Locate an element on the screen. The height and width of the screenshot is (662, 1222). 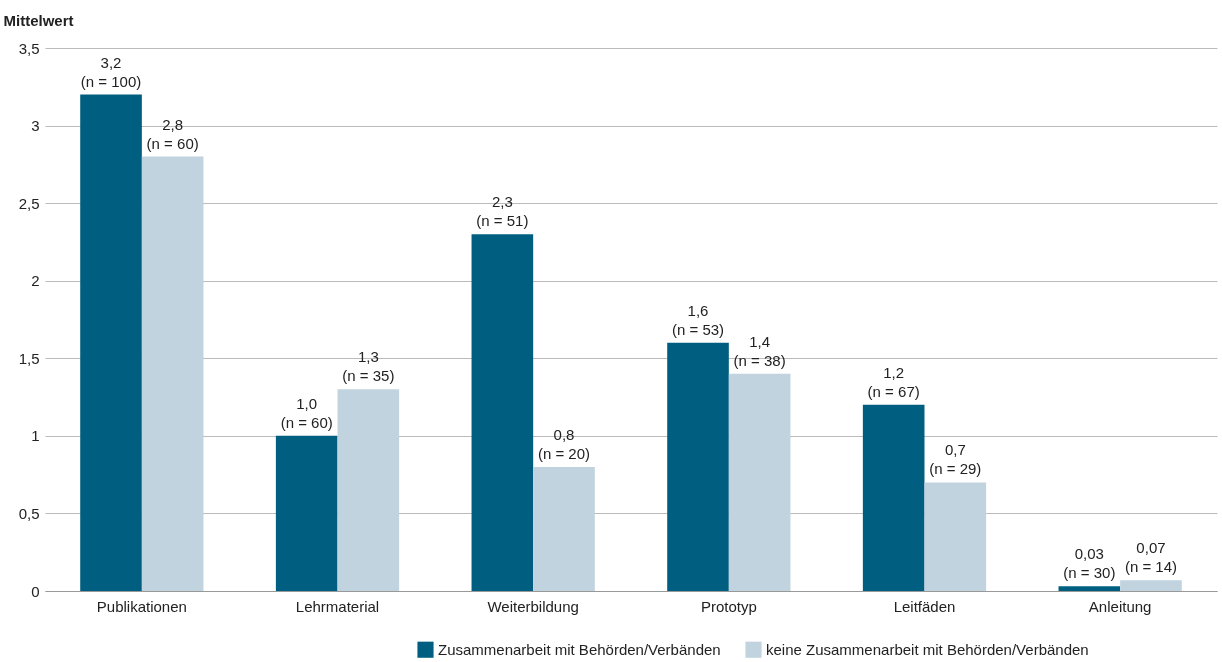
data-label: 0,8 (n = 20) is located at coordinates (564, 443).